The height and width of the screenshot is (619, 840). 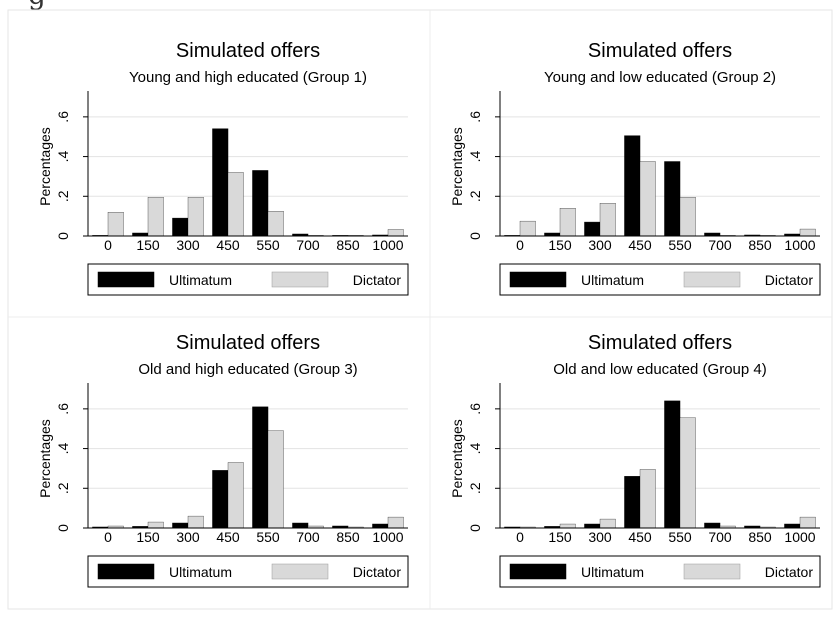 What do you see at coordinates (45, 458) in the screenshot?
I see `y-axis-label: Percentages` at bounding box center [45, 458].